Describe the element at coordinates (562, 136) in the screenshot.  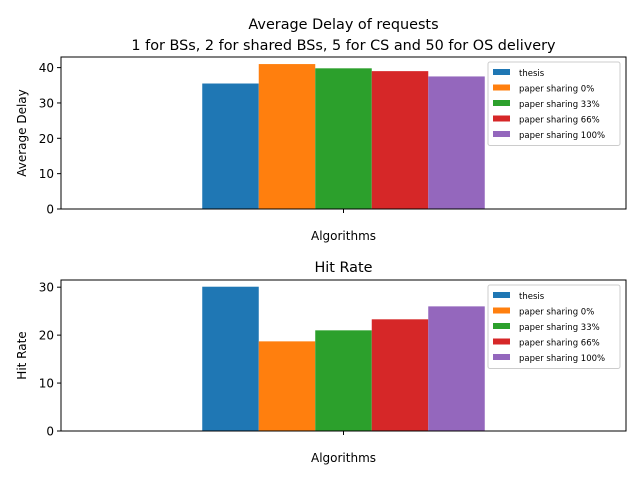
I see `chart1-legend-label: paper sharing 100%` at that location.